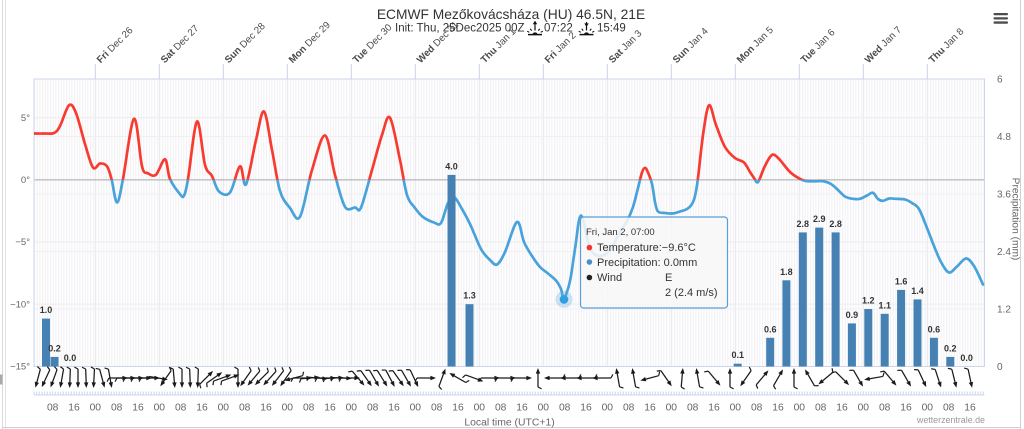  What do you see at coordinates (884, 305) in the screenshot?
I see `svg-text: 1.1` at bounding box center [884, 305].